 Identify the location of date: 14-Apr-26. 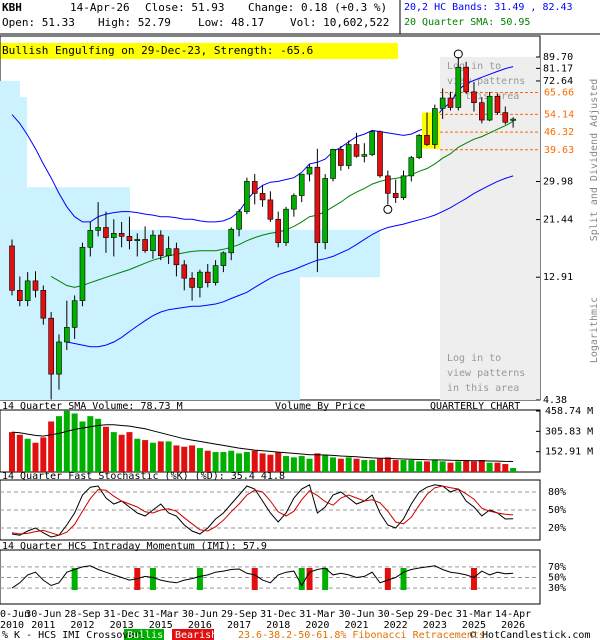
(100, 7).